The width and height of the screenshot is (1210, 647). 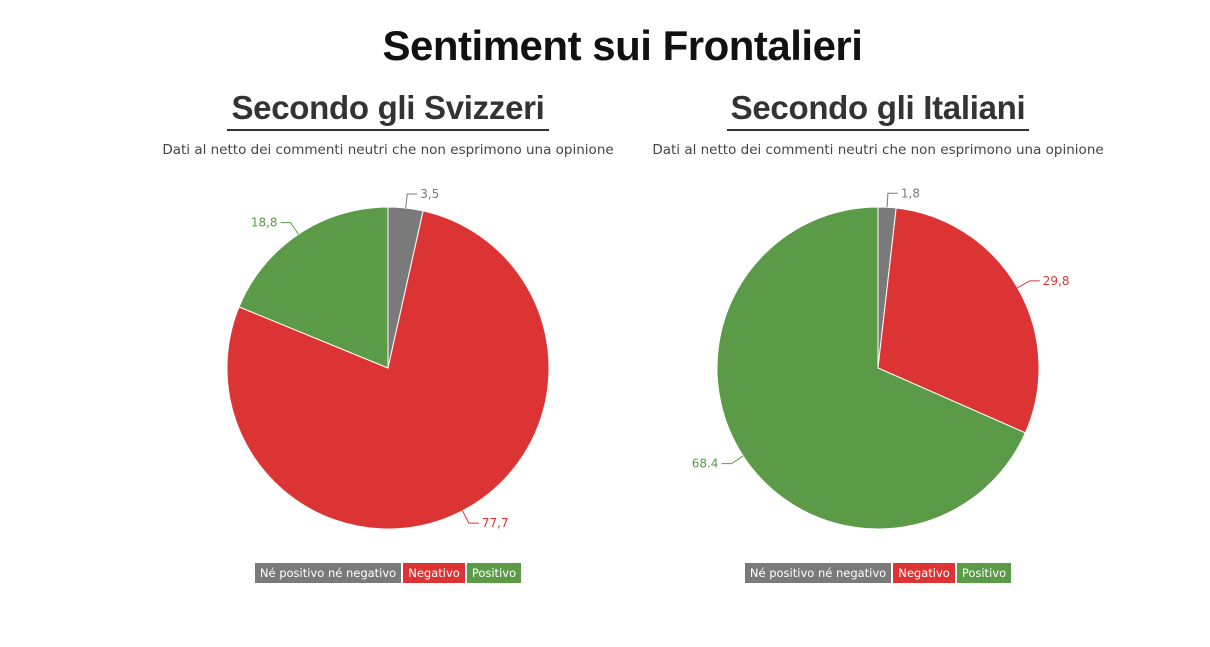 I want to click on pie-data-label: 3,5, so click(x=429, y=194).